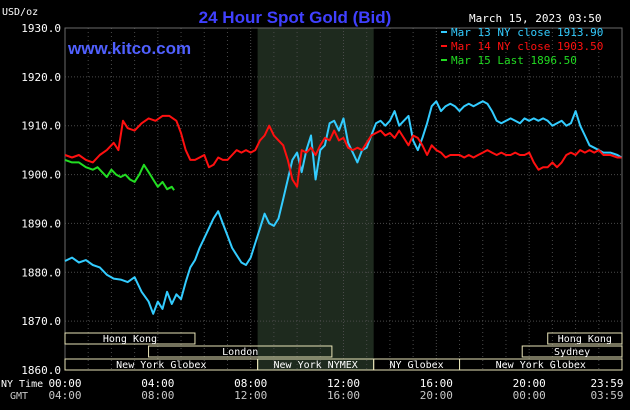  Describe the element at coordinates (417, 365) in the screenshot. I see `session-label: NY Globex` at that location.